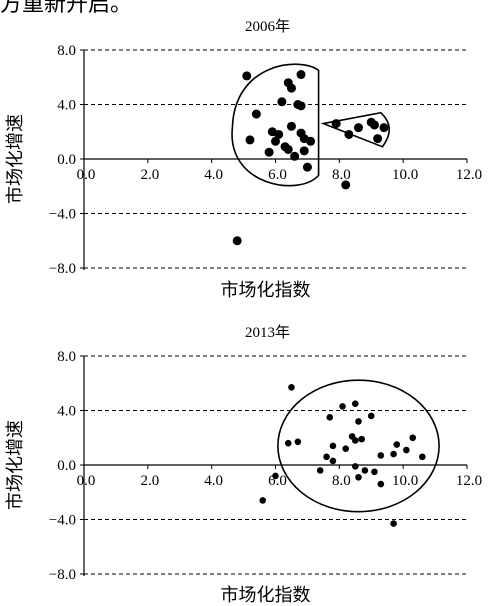  What do you see at coordinates (66, 8) in the screenshot?
I see `top-text: 方重新开启。` at bounding box center [66, 8].